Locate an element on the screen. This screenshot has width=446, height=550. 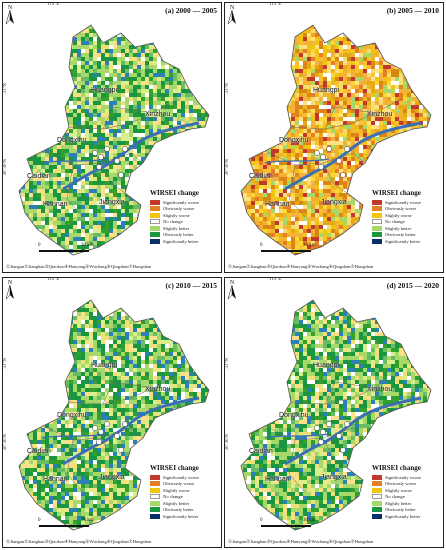
legend-label: No change is located at coordinates (173, 222).